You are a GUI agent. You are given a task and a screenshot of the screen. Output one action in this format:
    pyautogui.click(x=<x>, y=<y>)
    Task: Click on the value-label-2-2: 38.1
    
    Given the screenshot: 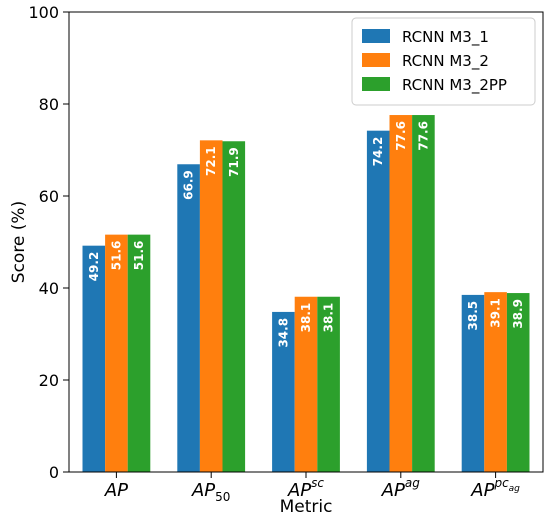 What is the action you would take?
    pyautogui.click(x=329, y=318)
    